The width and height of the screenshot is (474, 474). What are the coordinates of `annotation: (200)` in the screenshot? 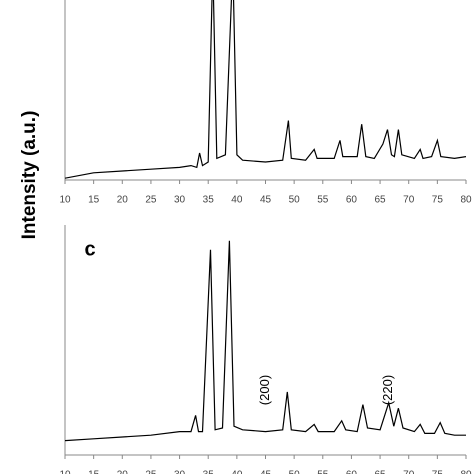 It's located at (264, 390).